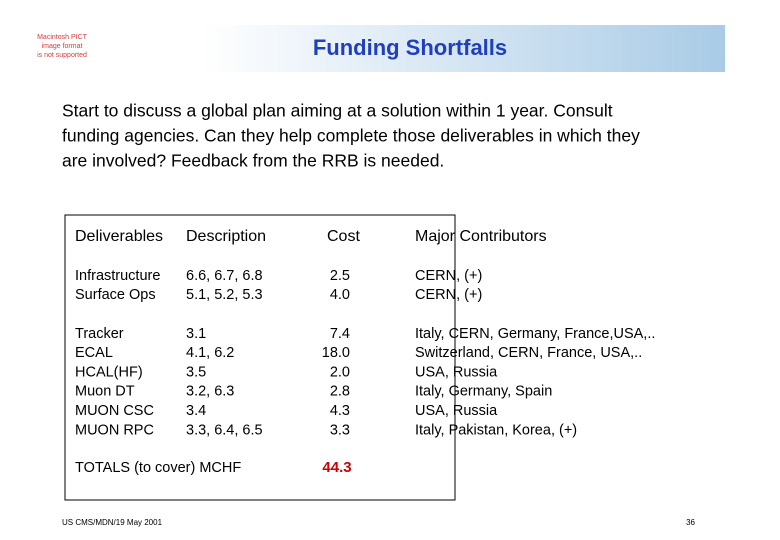  I want to click on footer-source: US CMS/MDN/19 May 2001, so click(112, 522).